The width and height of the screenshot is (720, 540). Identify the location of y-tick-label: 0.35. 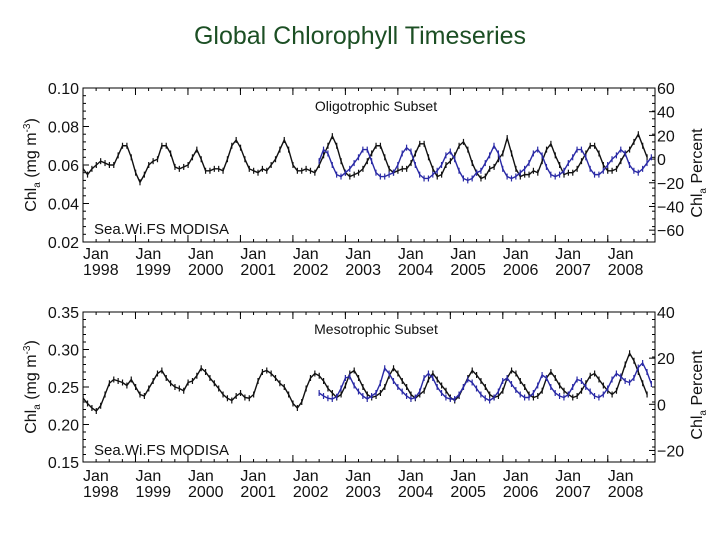
(63, 313).